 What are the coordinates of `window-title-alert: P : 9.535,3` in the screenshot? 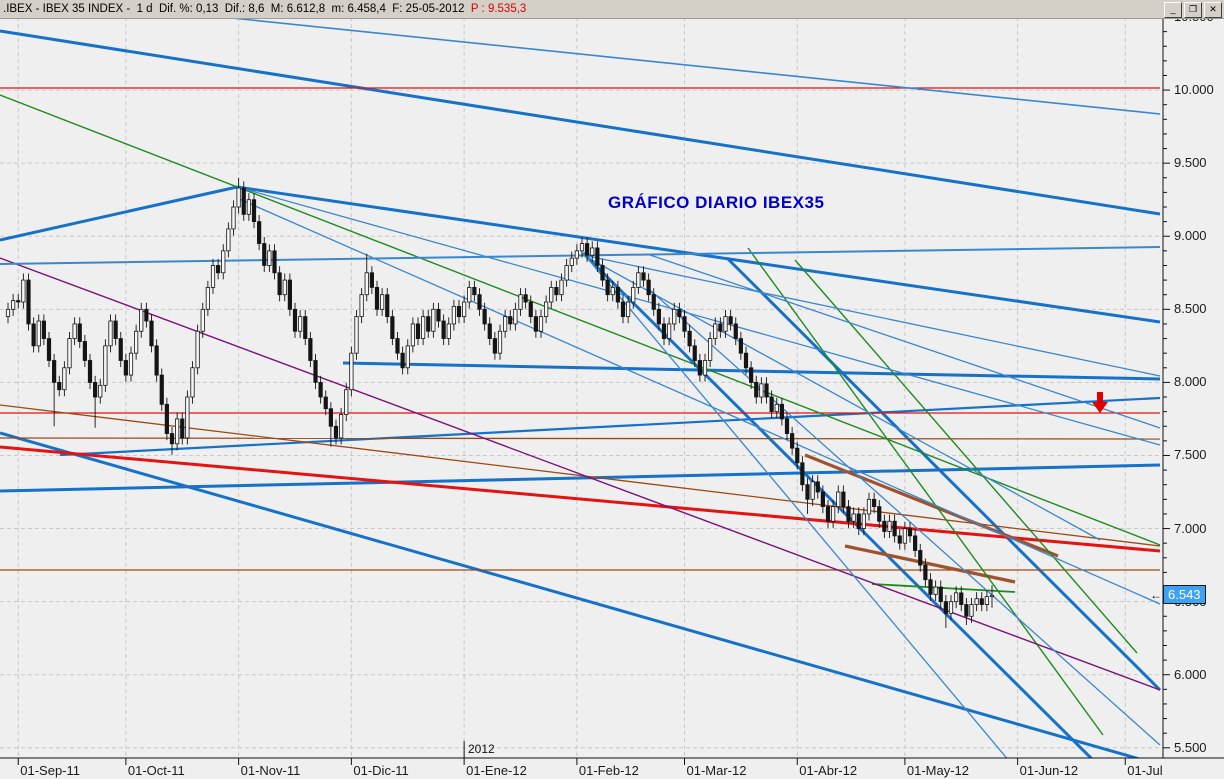 It's located at (498, 9).